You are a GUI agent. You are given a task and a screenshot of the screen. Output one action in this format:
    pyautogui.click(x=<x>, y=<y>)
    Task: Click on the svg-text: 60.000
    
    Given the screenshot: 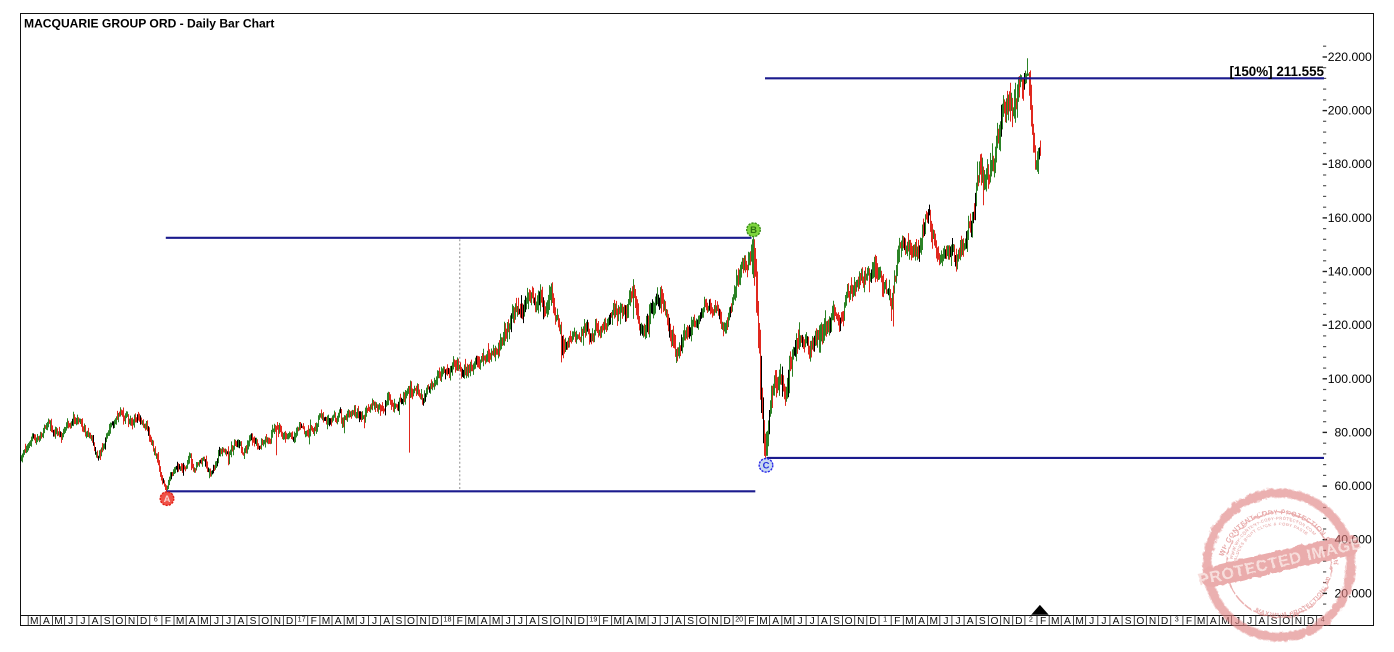 What is the action you would take?
    pyautogui.click(x=1353, y=486)
    